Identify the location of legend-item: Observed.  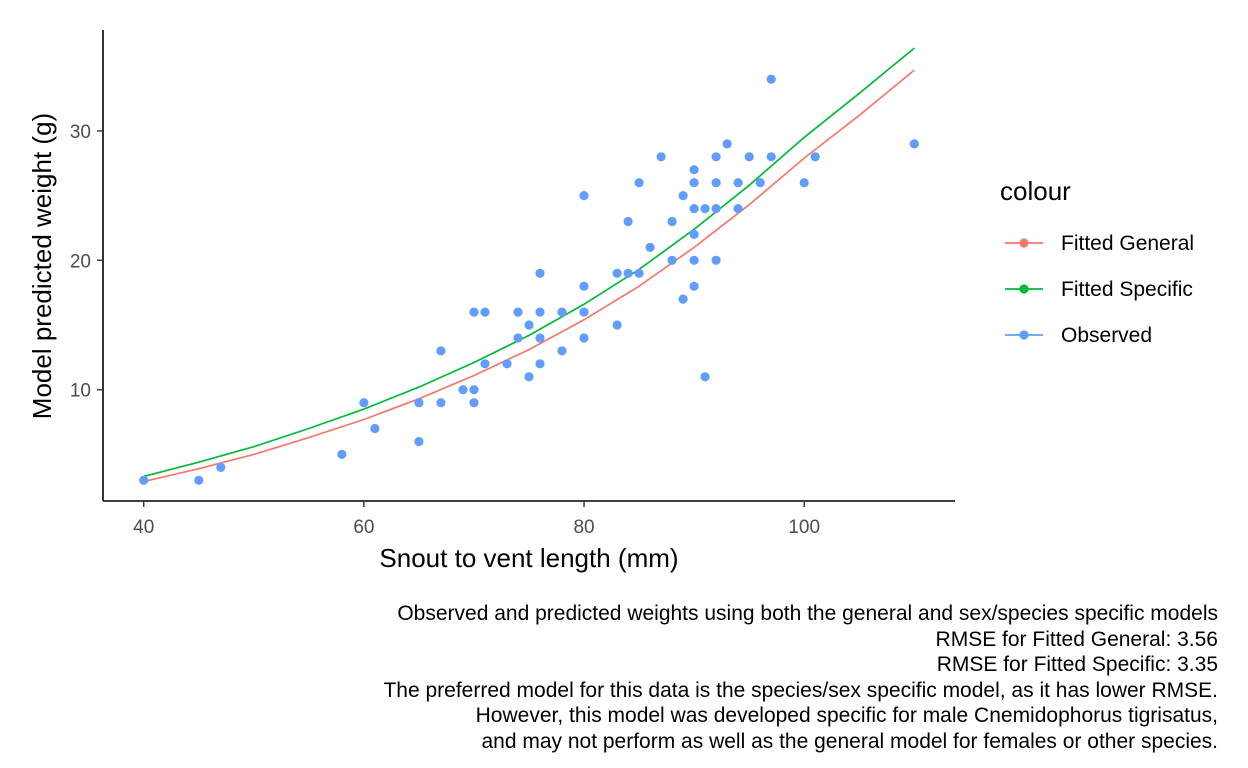
(1078, 335).